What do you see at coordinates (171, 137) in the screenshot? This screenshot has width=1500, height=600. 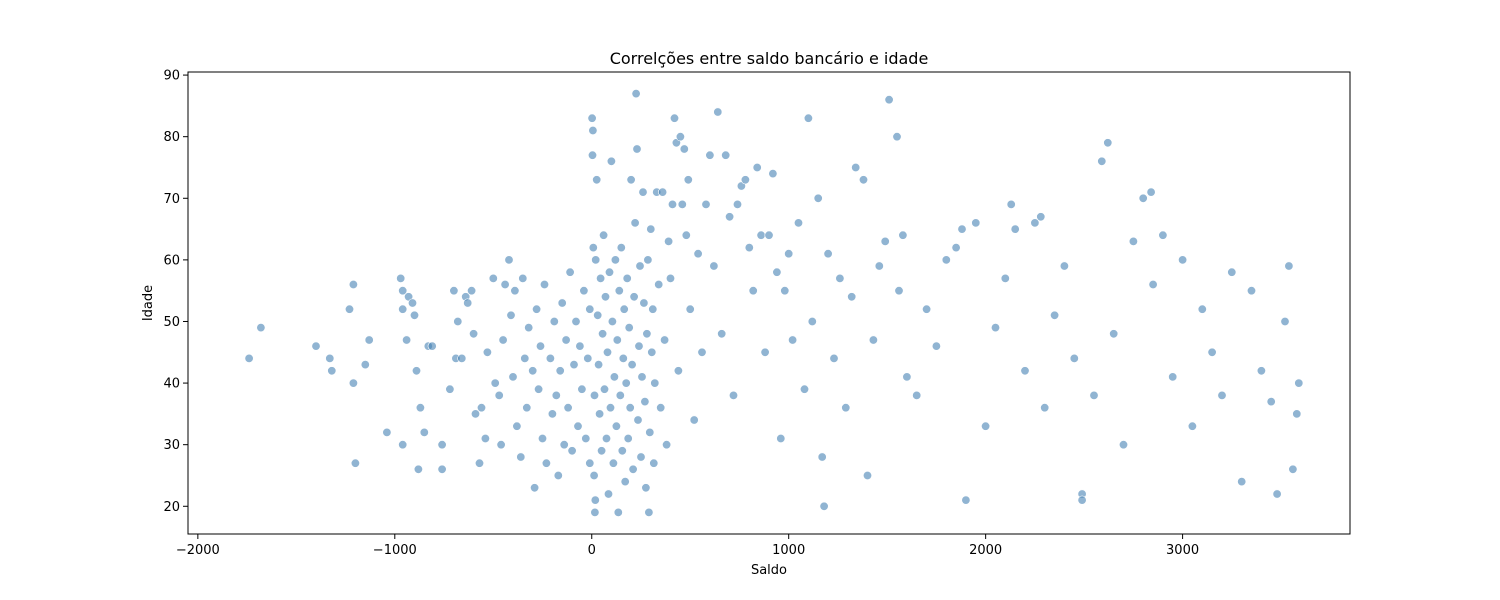 I see `y-tick-label: 80` at bounding box center [171, 137].